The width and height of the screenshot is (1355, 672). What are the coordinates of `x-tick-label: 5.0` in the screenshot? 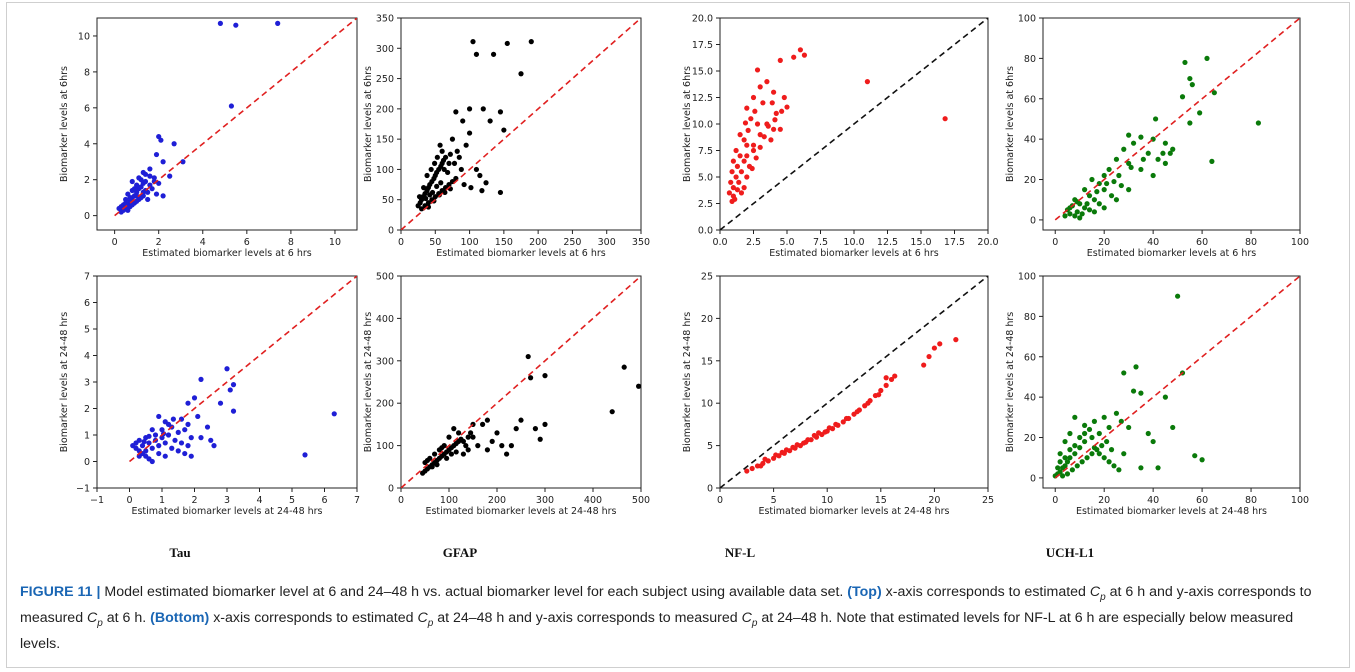 It's located at (786, 242).